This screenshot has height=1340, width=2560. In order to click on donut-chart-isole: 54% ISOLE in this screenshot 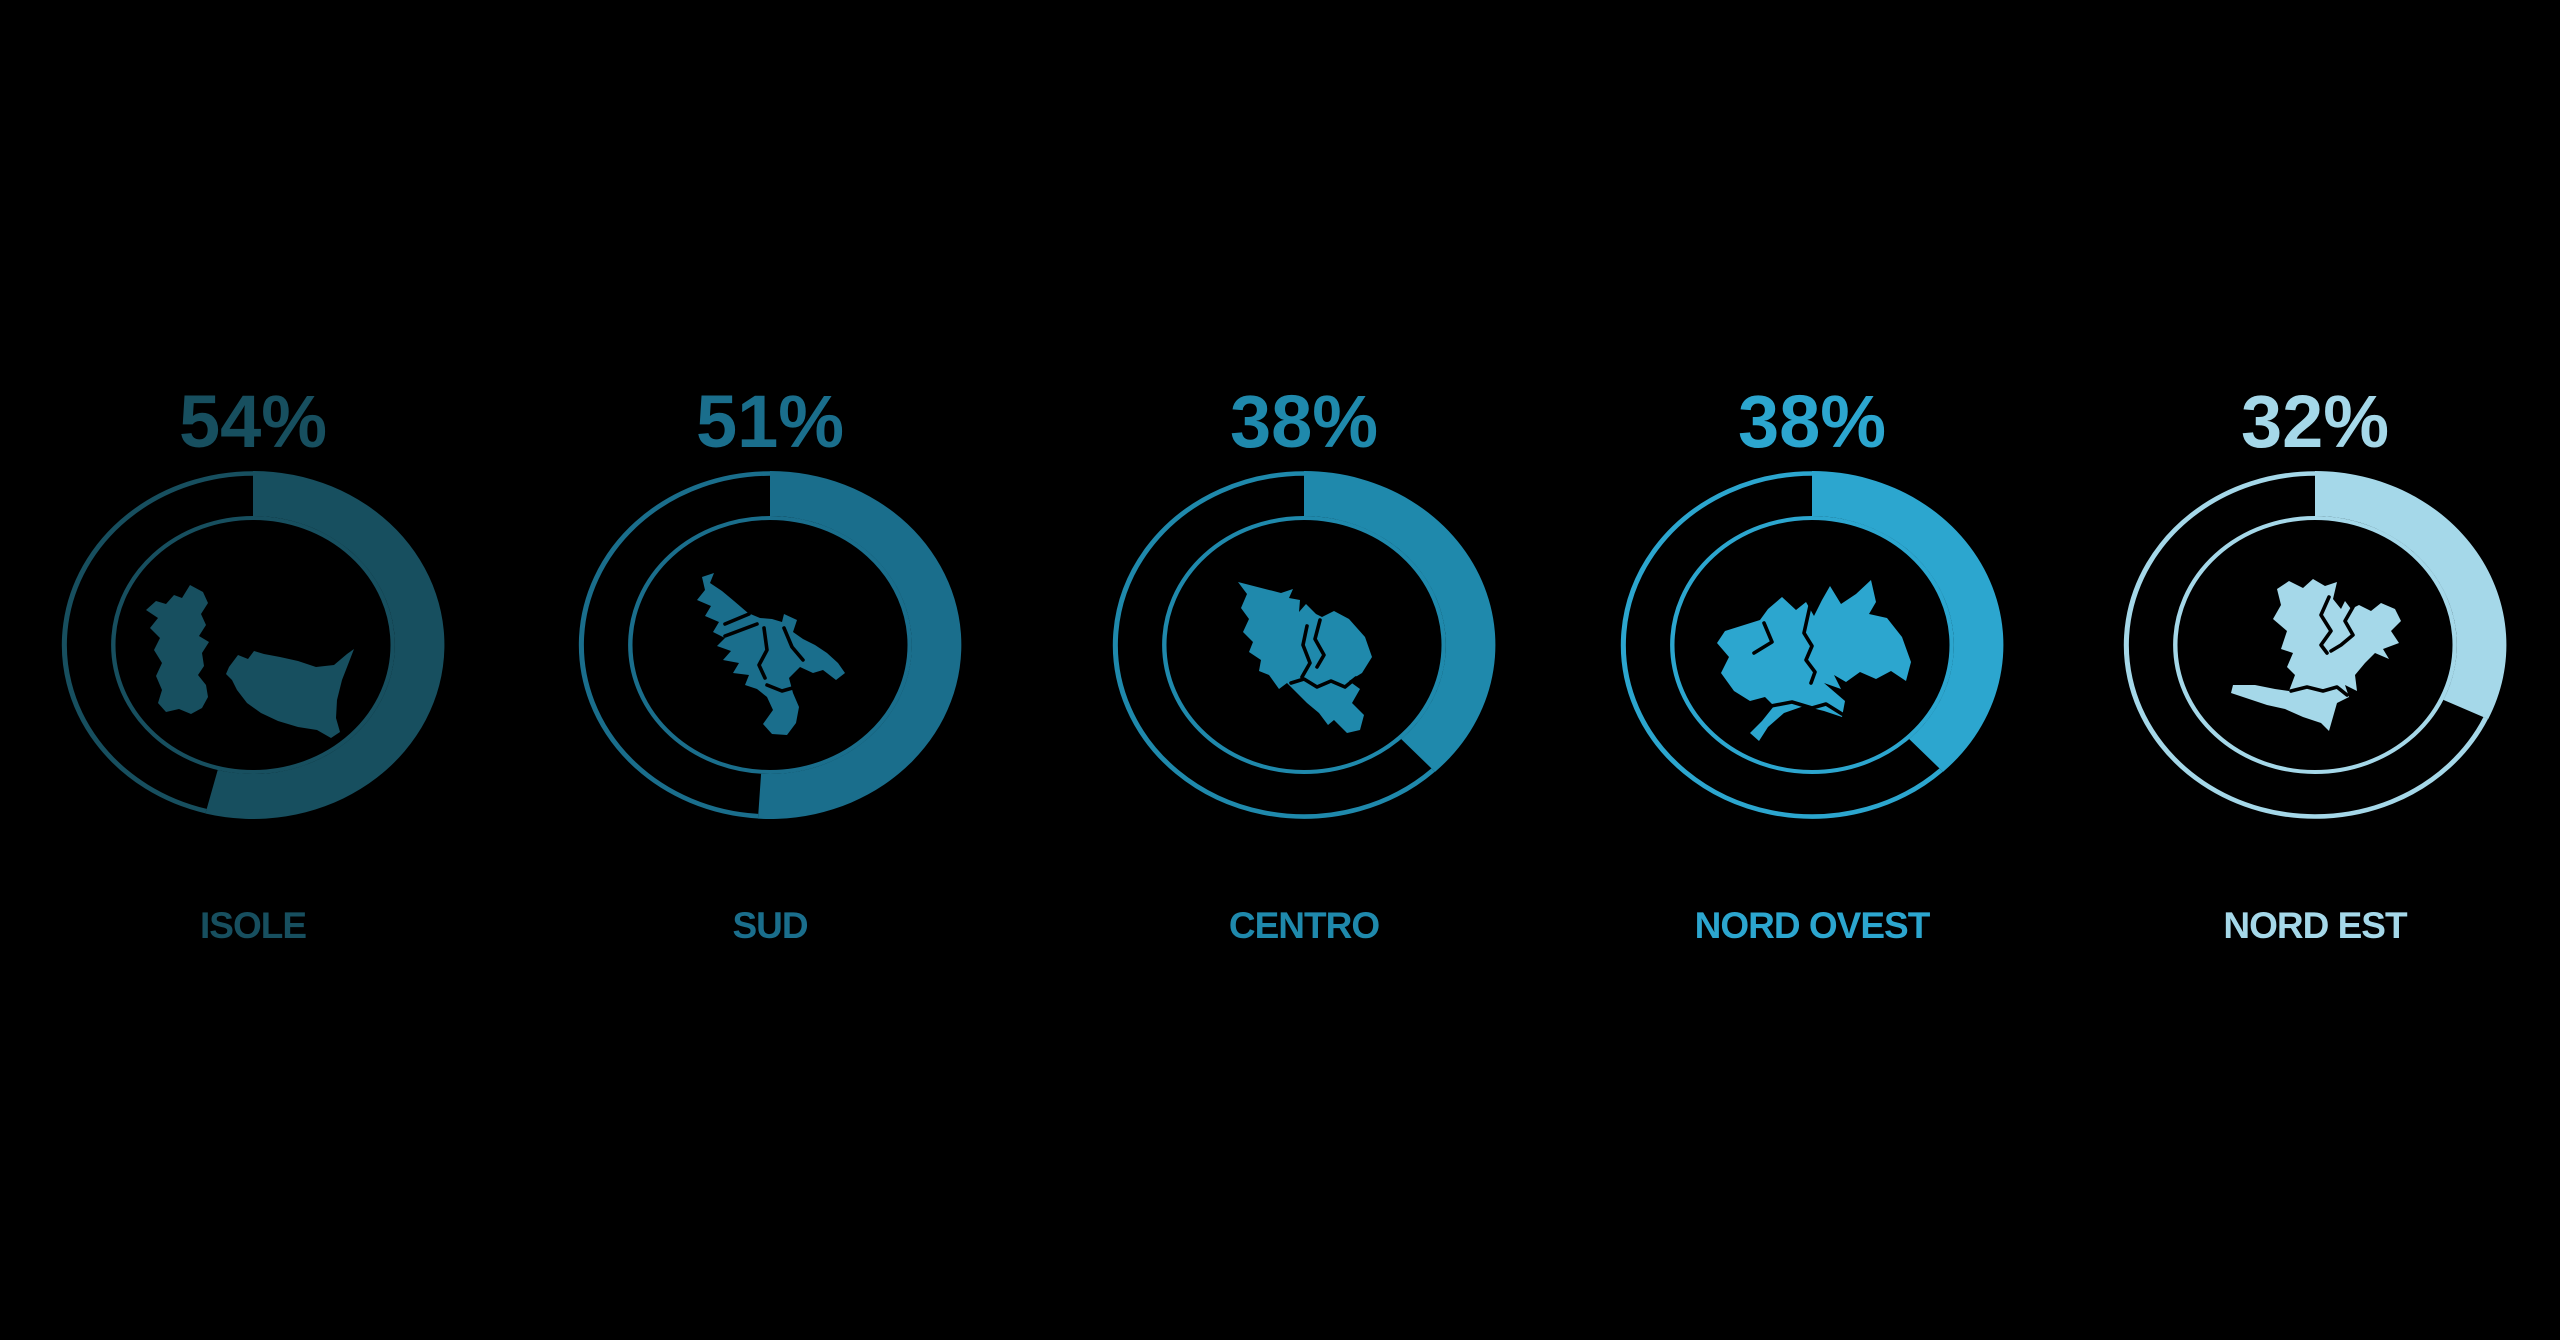, I will do `click(253, 670)`.